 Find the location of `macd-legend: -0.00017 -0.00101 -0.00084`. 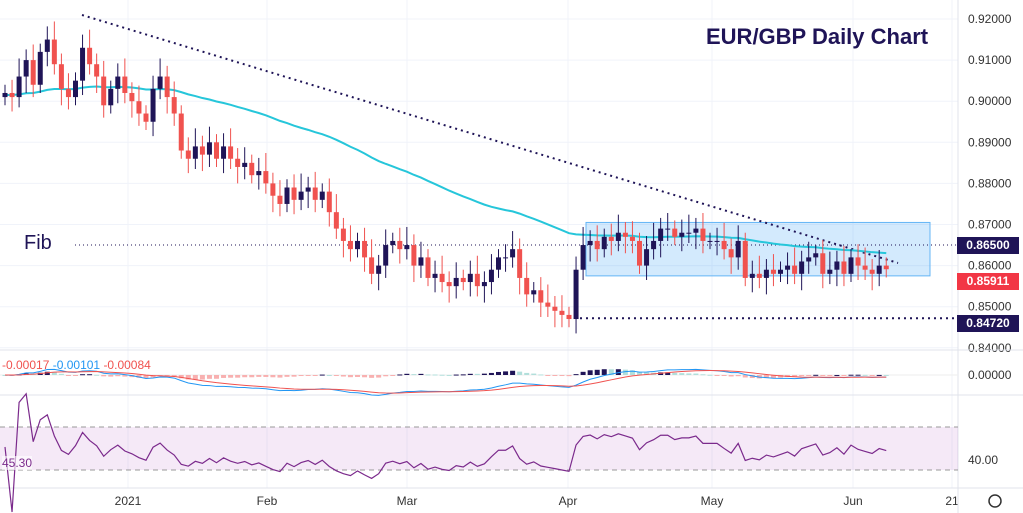

macd-legend: -0.00017 -0.00101 -0.00084 is located at coordinates (76, 365).